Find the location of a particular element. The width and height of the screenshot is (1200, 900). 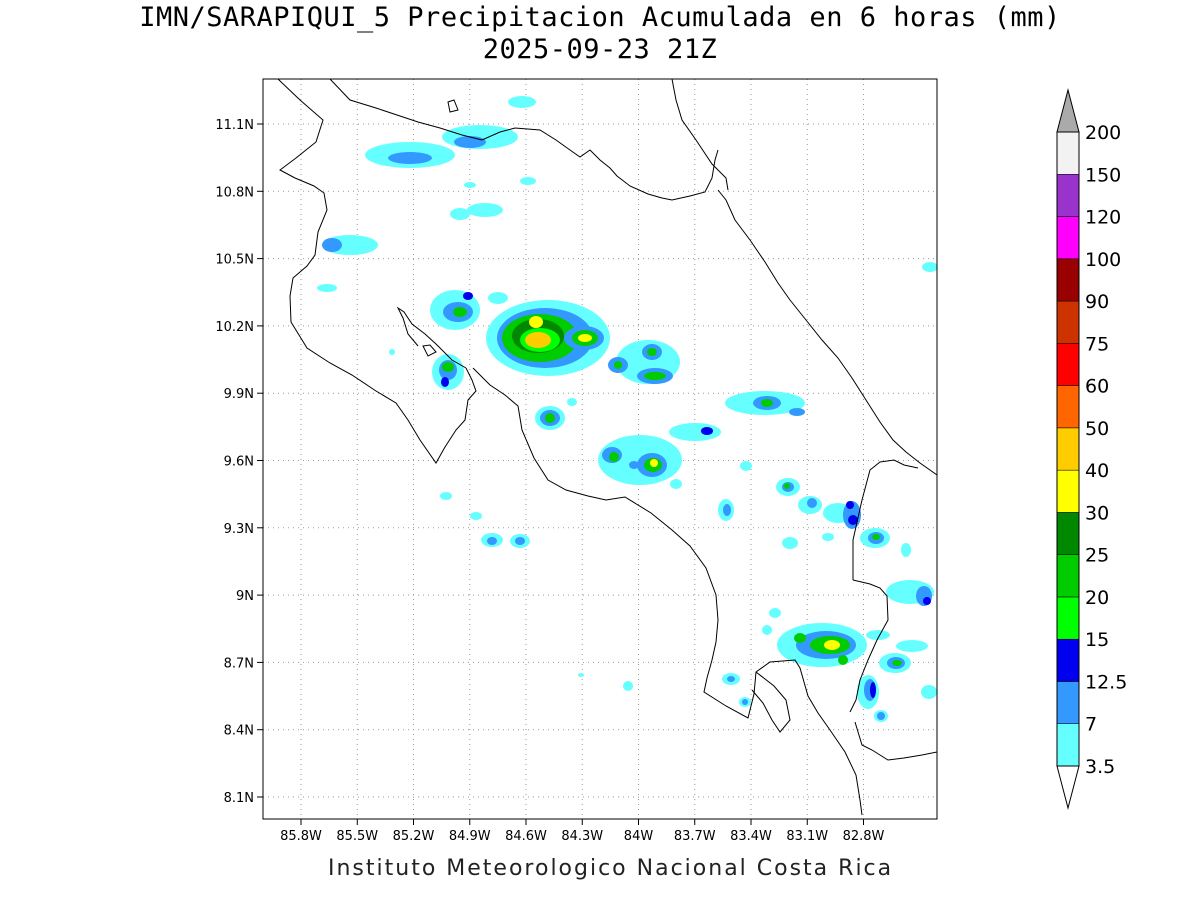

colorbar-level-label: 75 is located at coordinates (1097, 344).